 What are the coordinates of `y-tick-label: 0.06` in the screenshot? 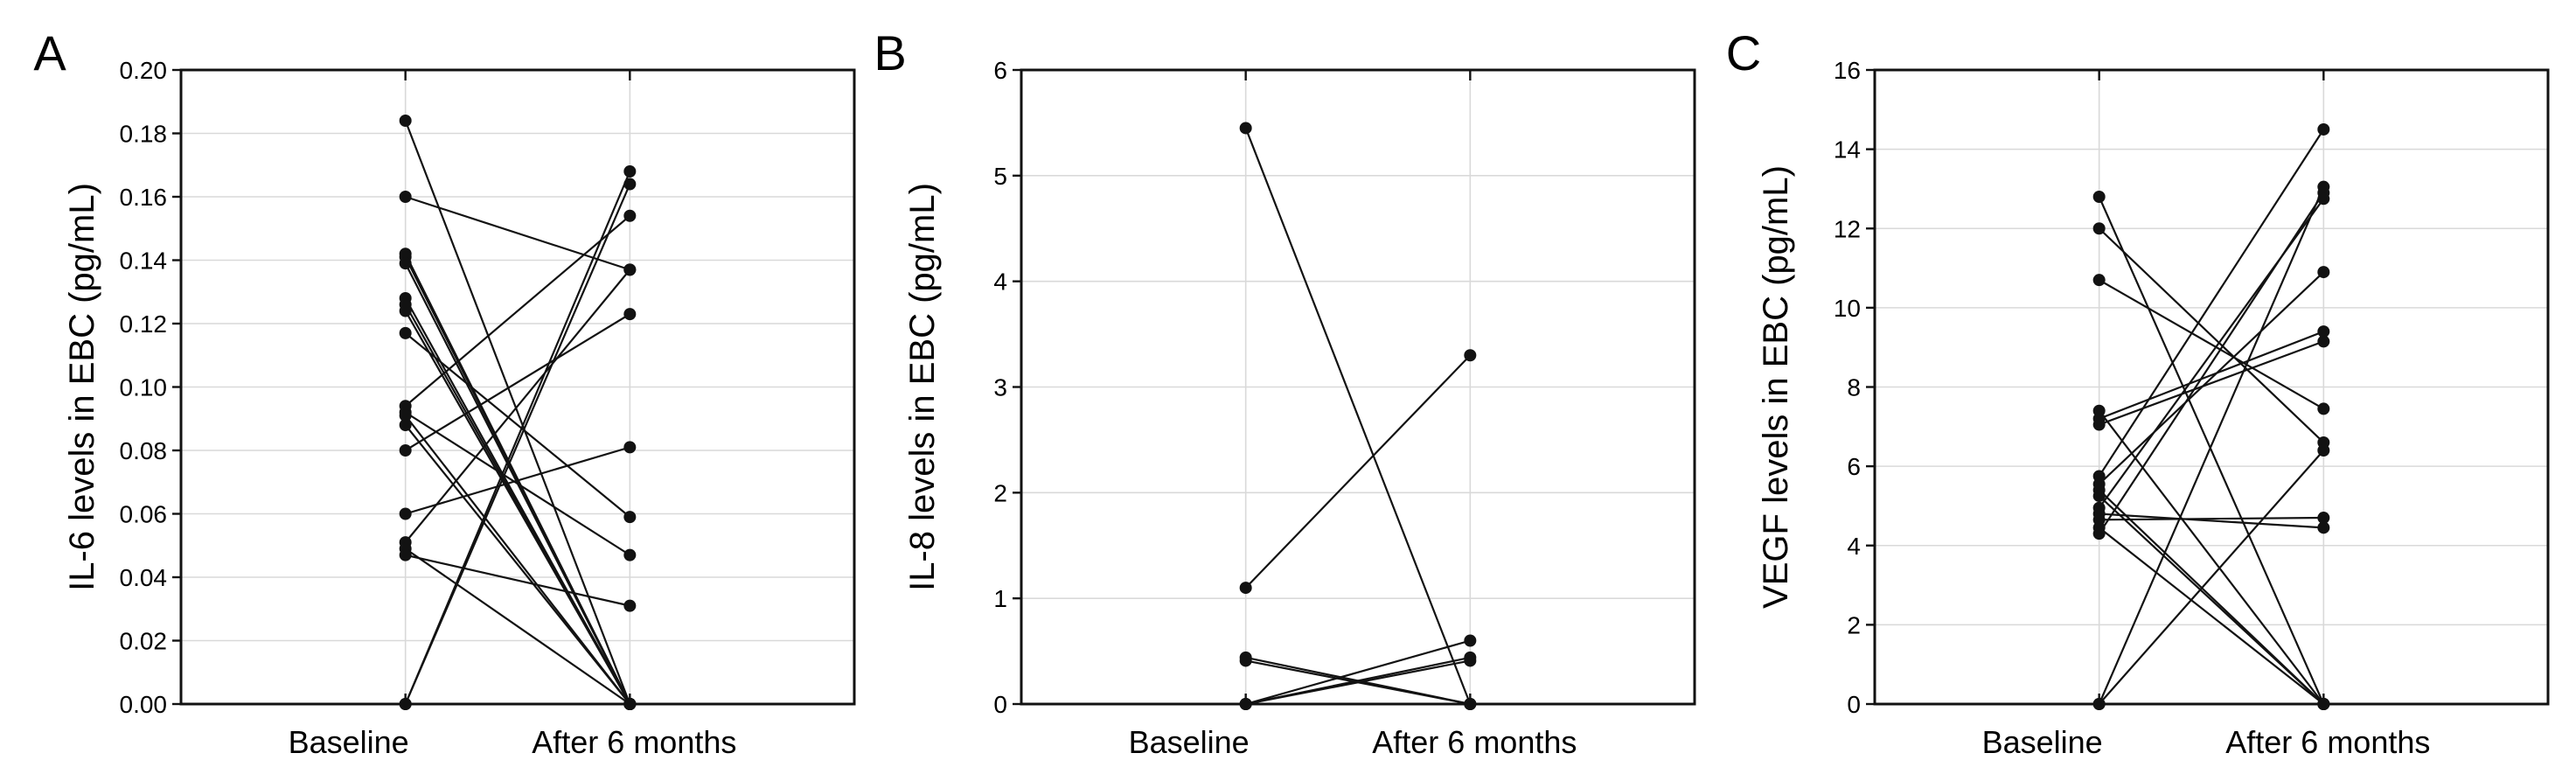 It's located at (144, 514).